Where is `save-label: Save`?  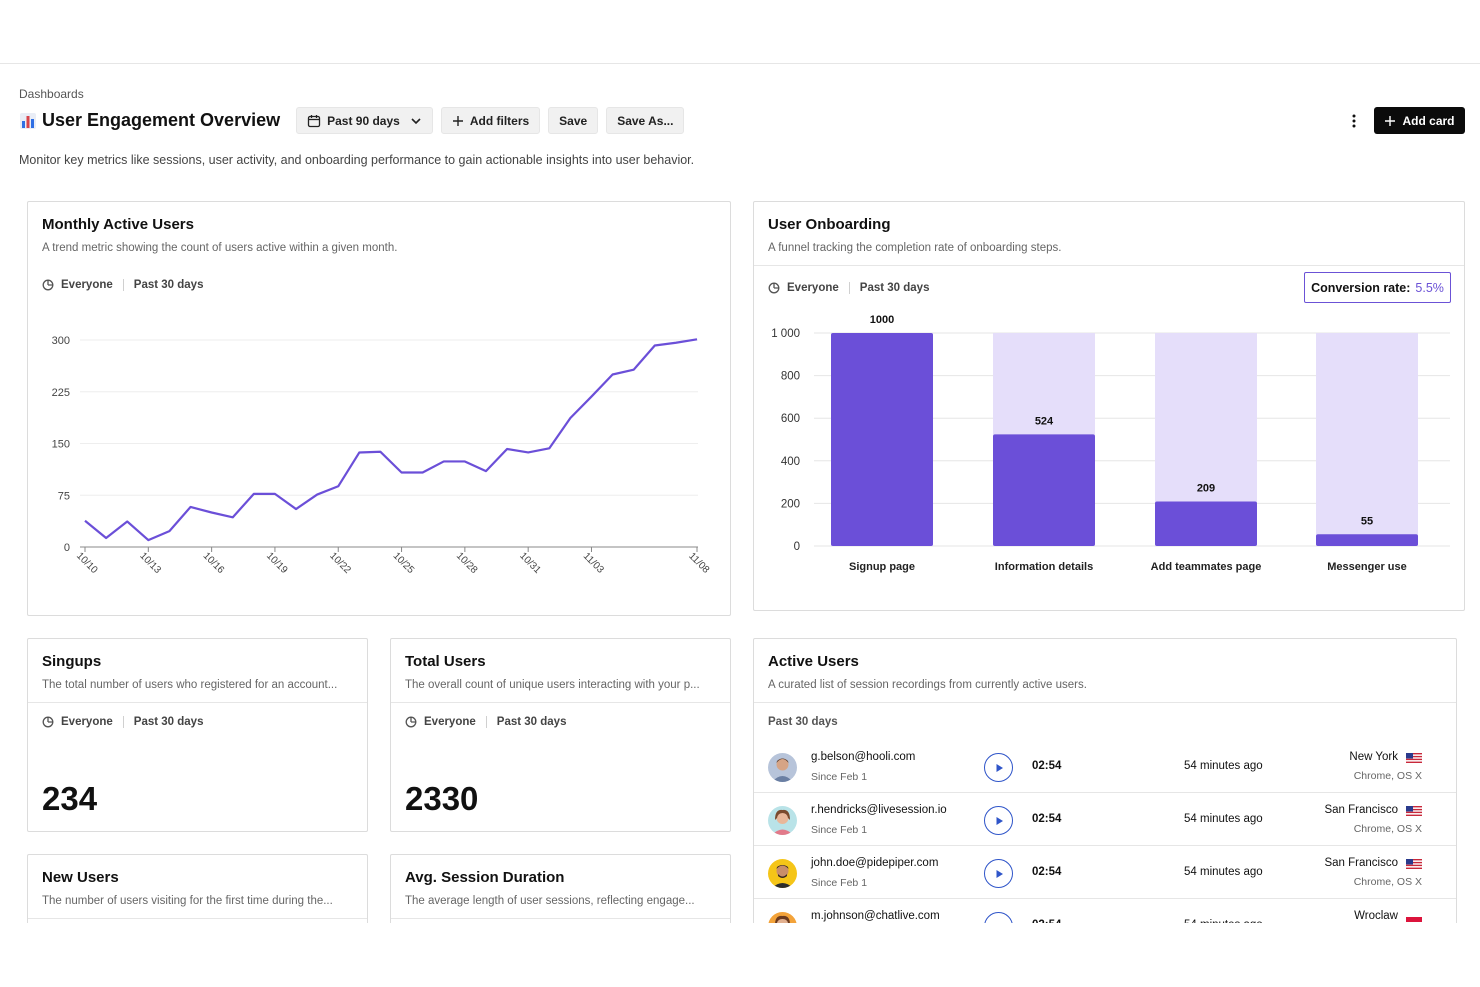
save-label: Save is located at coordinates (573, 120).